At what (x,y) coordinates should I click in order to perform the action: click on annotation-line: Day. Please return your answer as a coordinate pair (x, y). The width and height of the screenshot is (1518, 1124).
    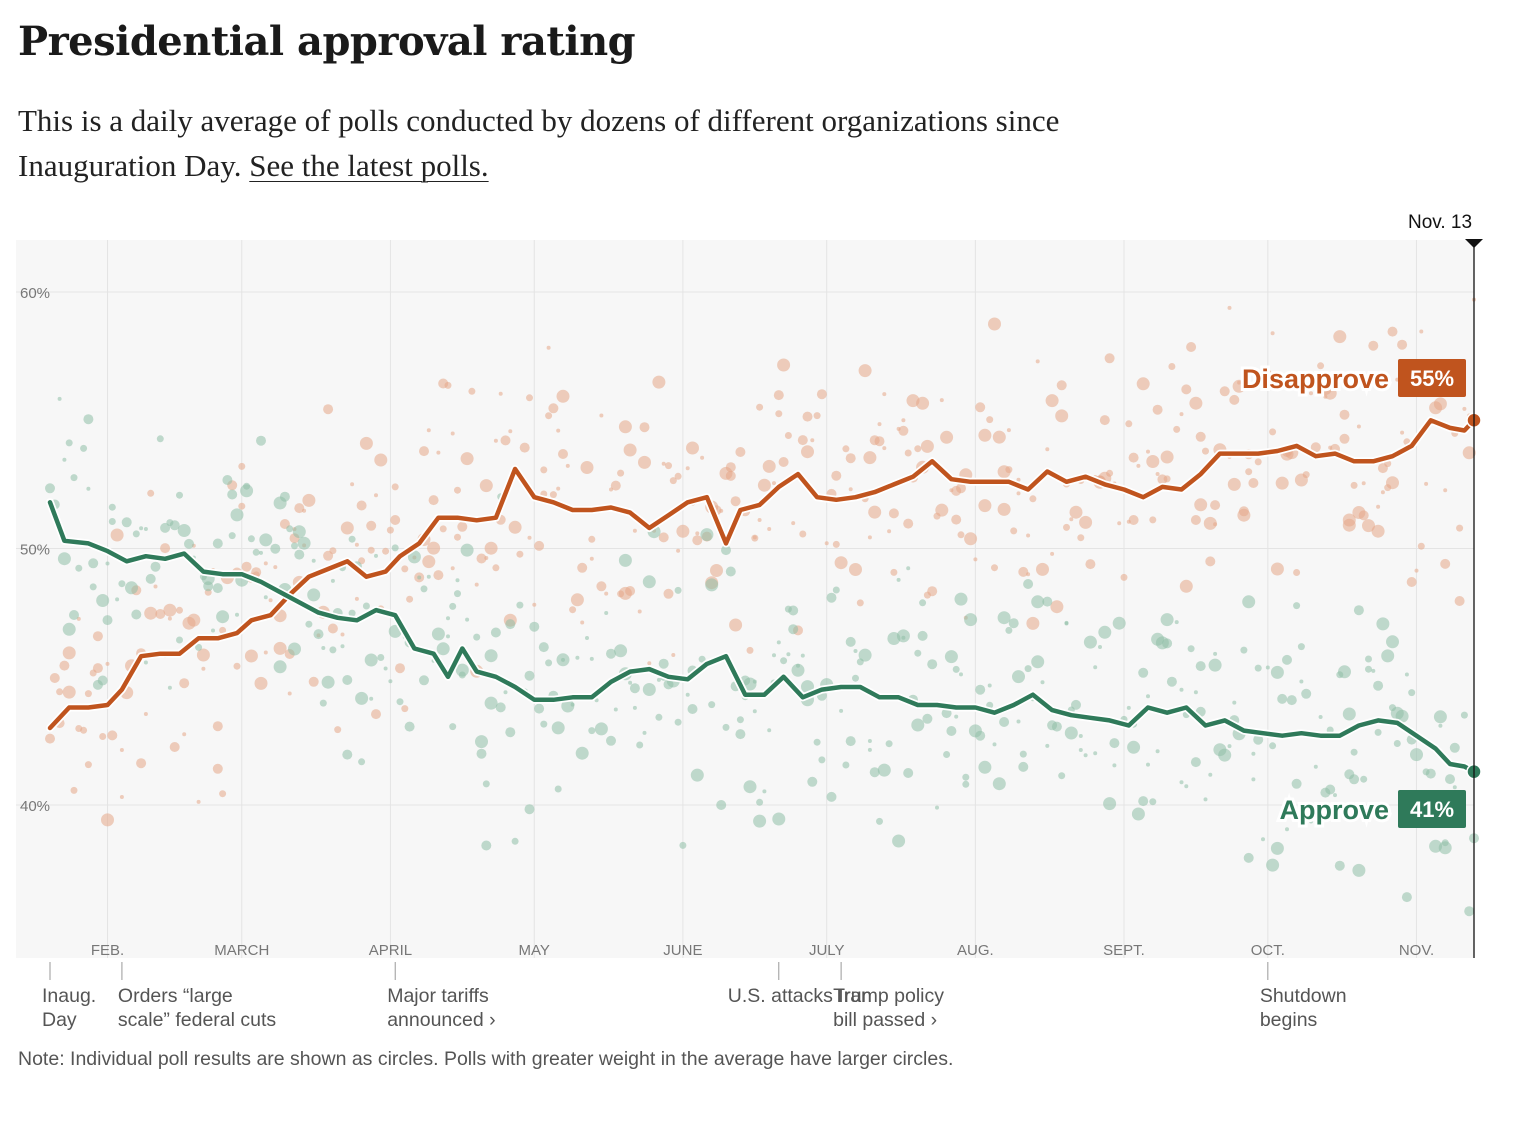
    Looking at the image, I should click on (59, 1020).